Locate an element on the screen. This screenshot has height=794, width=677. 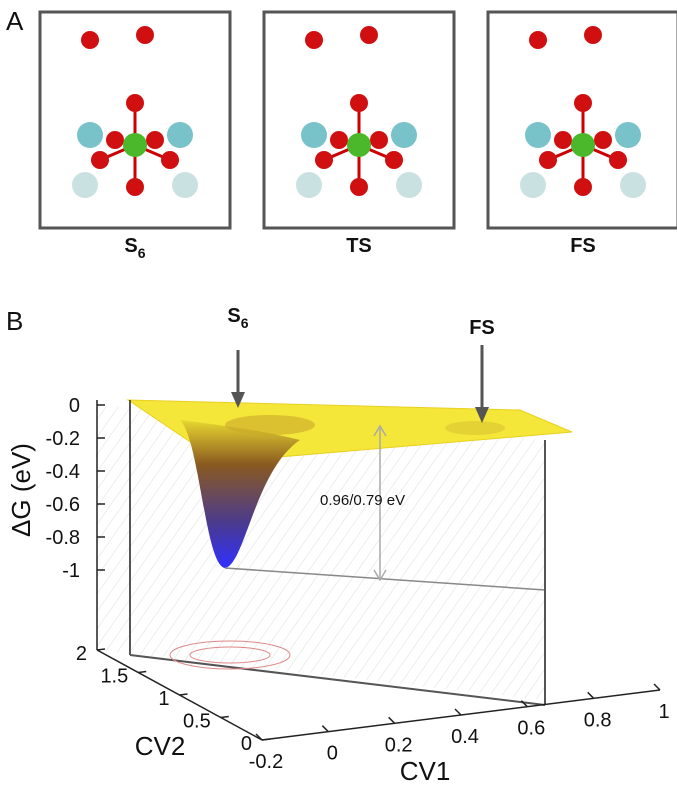
cv2-tick-label: 1.5 is located at coordinates (114, 677).